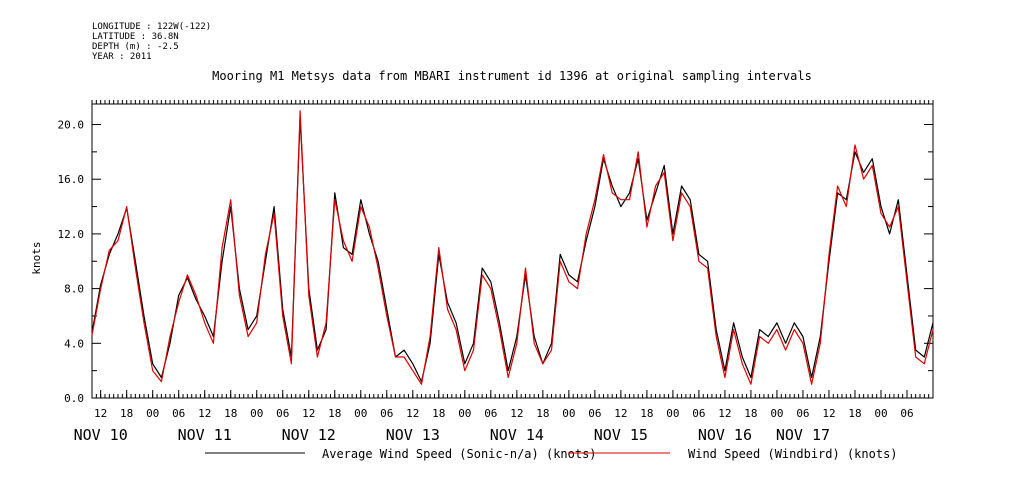 This screenshot has height=504, width=1009. I want to click on meta-year: YEAR : 2011, so click(122, 57).